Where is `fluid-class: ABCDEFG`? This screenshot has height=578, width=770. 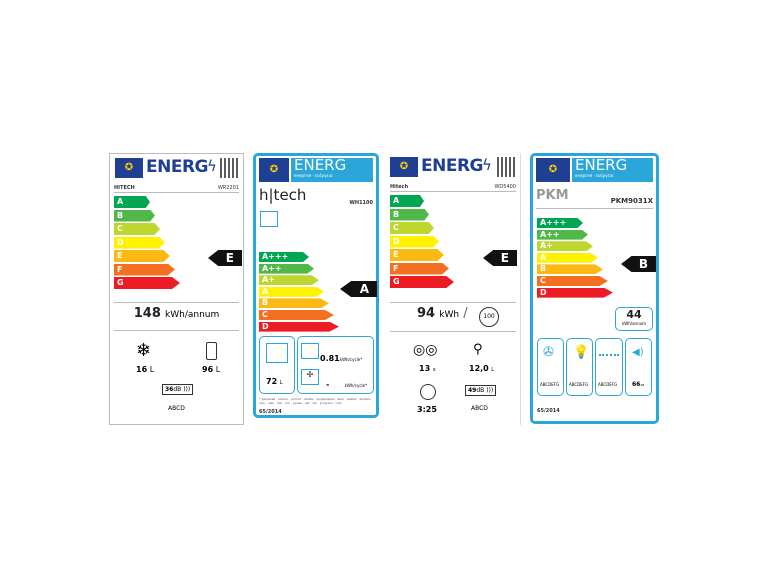 fluid-class: ABCDEFG is located at coordinates (550, 384).